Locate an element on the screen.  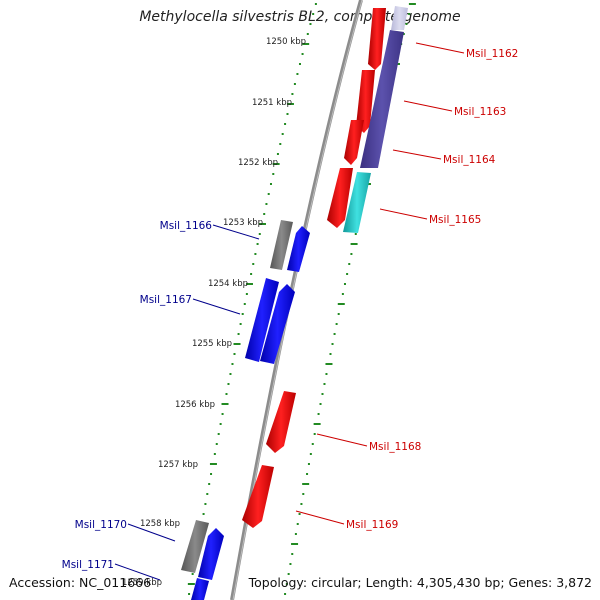
gene-msil-1170-a is located at coordinates (195, 546).